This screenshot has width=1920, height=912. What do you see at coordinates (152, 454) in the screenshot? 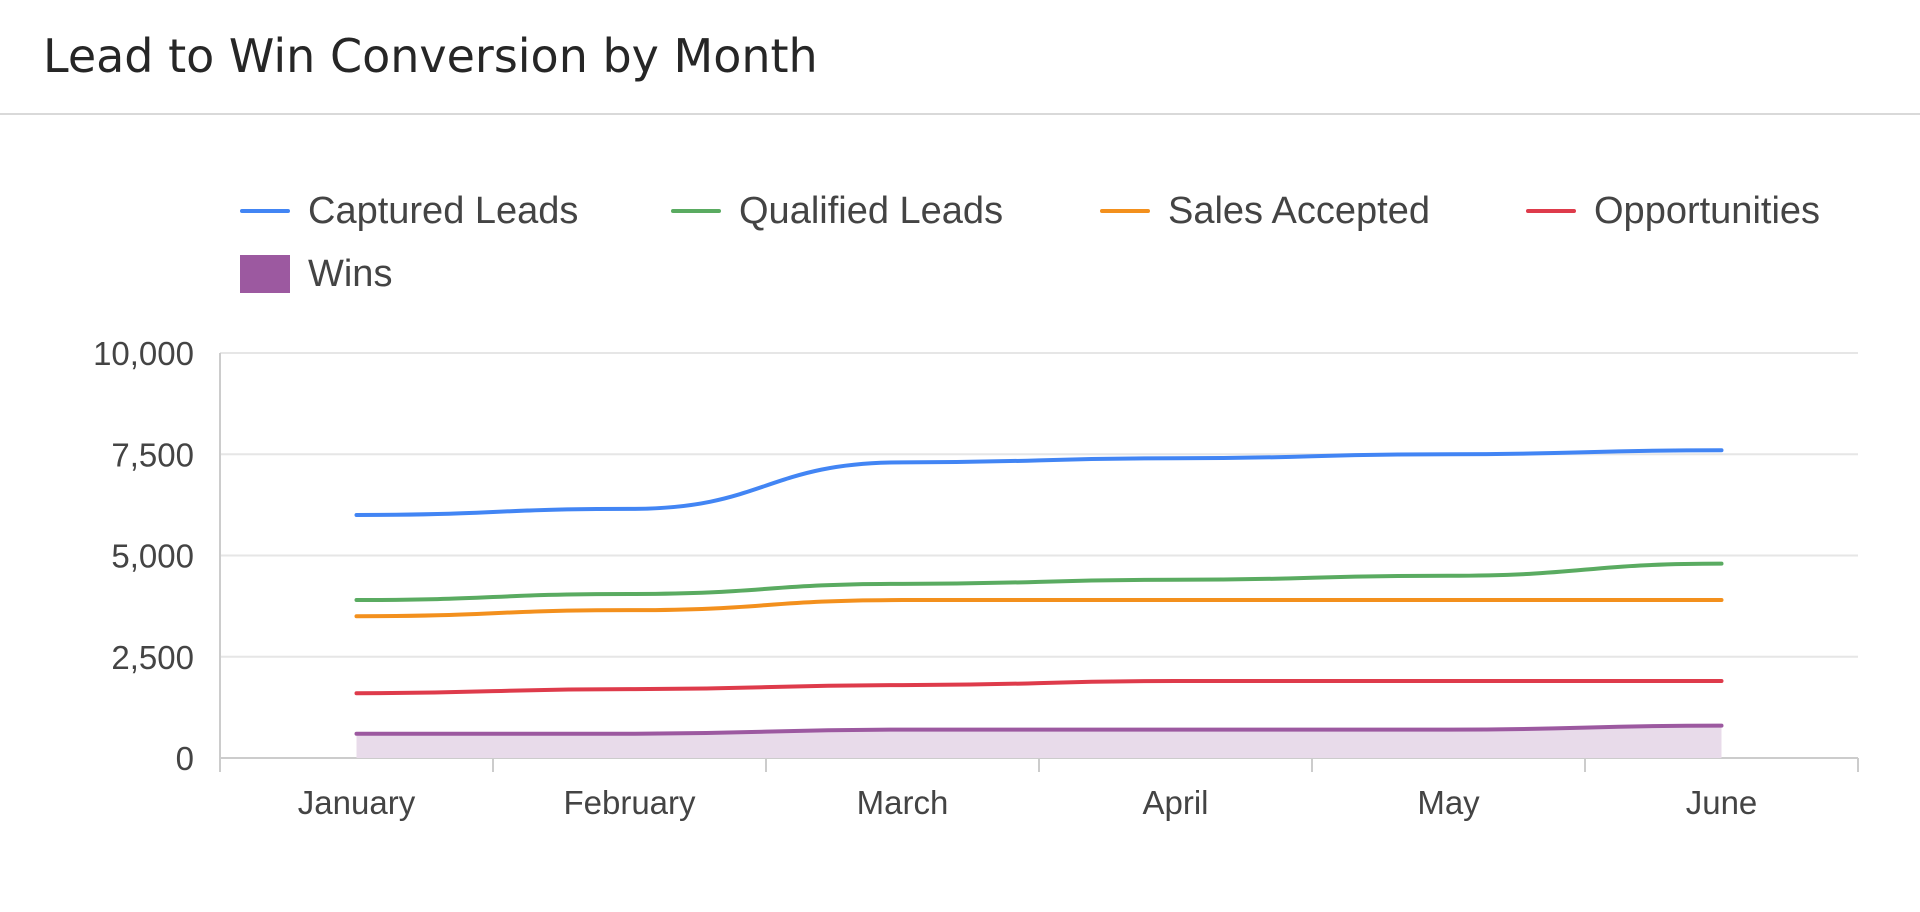
I see `y-tick-label: 7,500` at bounding box center [152, 454].